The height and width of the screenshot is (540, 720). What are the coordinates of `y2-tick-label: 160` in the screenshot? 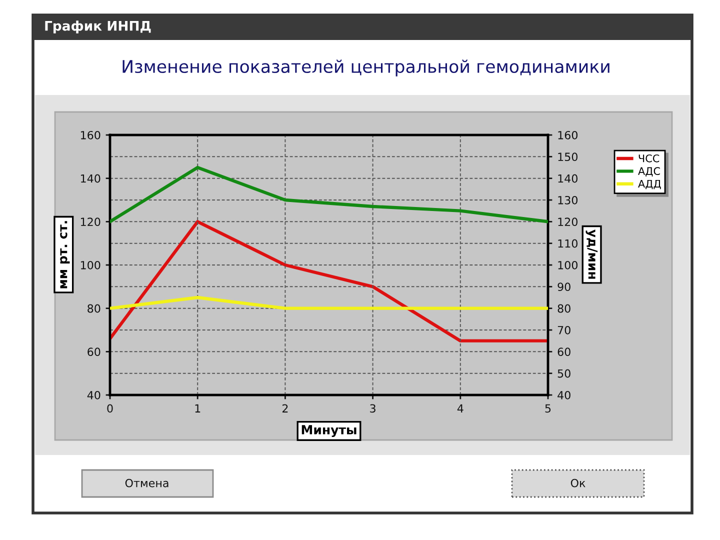 It's located at (568, 135).